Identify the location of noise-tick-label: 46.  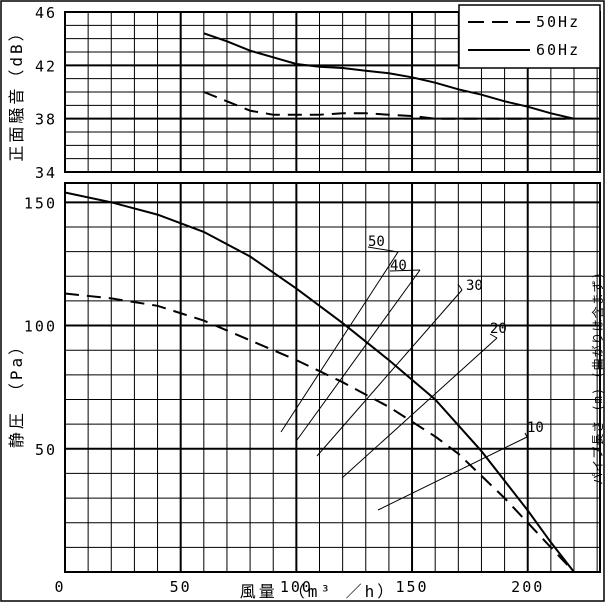
(46, 13).